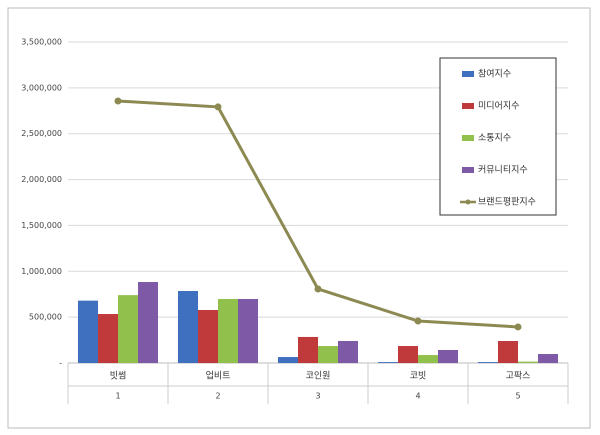 The height and width of the screenshot is (435, 600). What do you see at coordinates (41, 42) in the screenshot?
I see `y-tick-label: 3,500,000` at bounding box center [41, 42].